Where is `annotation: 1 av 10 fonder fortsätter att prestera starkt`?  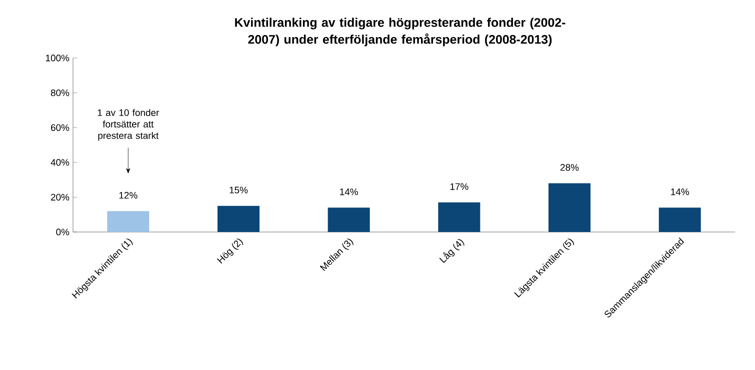
annotation: 1 av 10 fonder fortsätter att prestera starkt is located at coordinates (129, 125).